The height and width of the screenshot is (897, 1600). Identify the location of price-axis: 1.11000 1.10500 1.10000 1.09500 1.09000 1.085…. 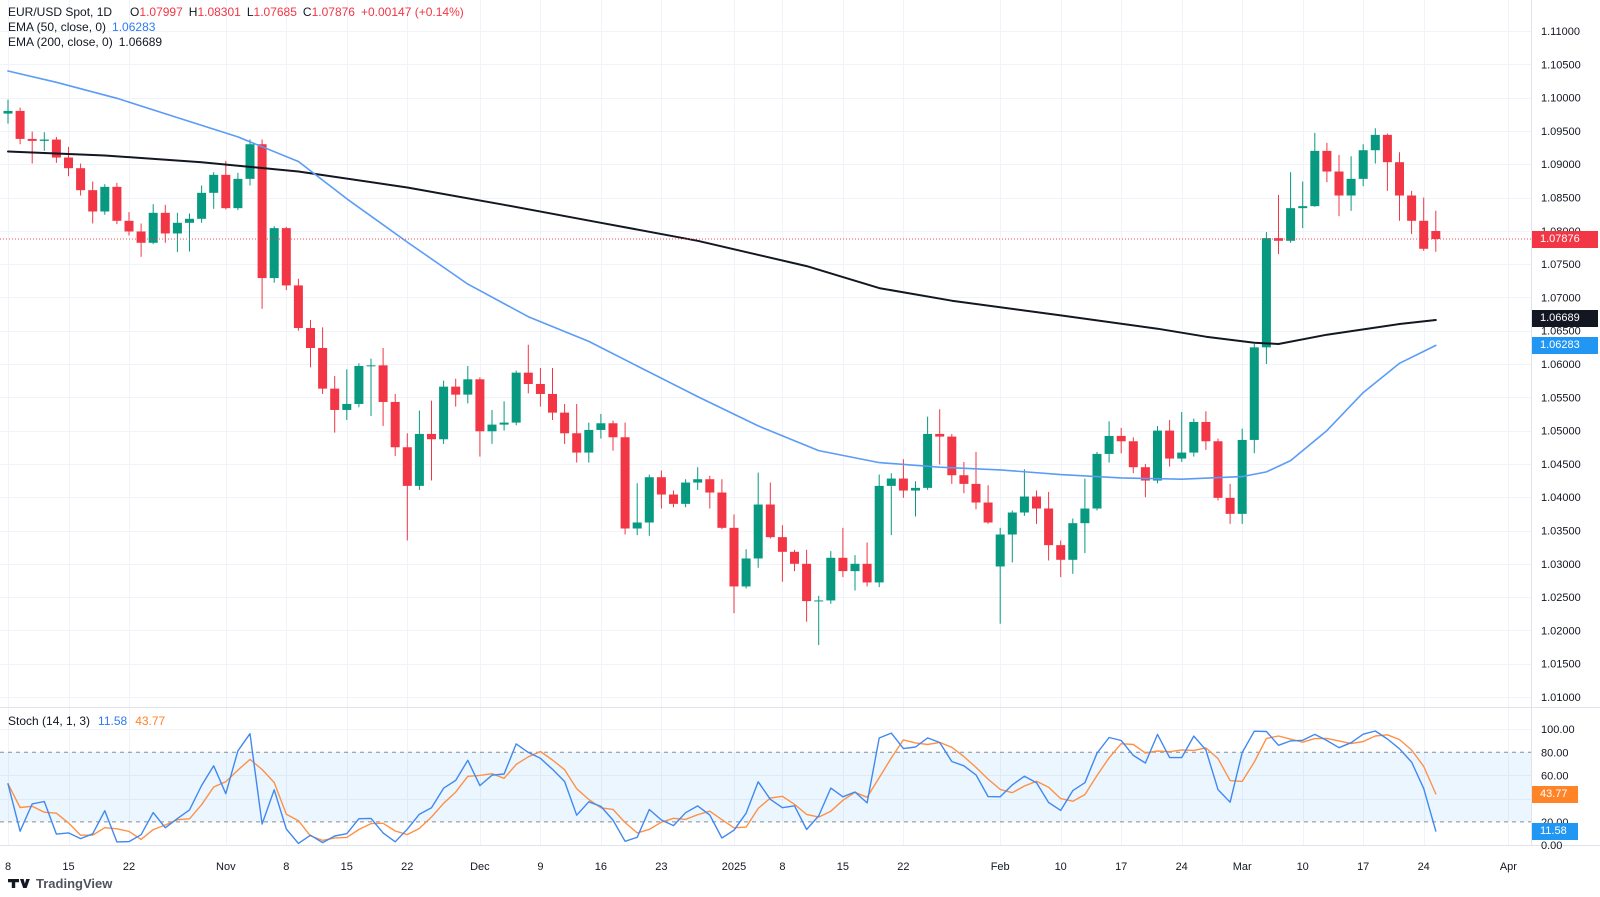
(1561, 365).